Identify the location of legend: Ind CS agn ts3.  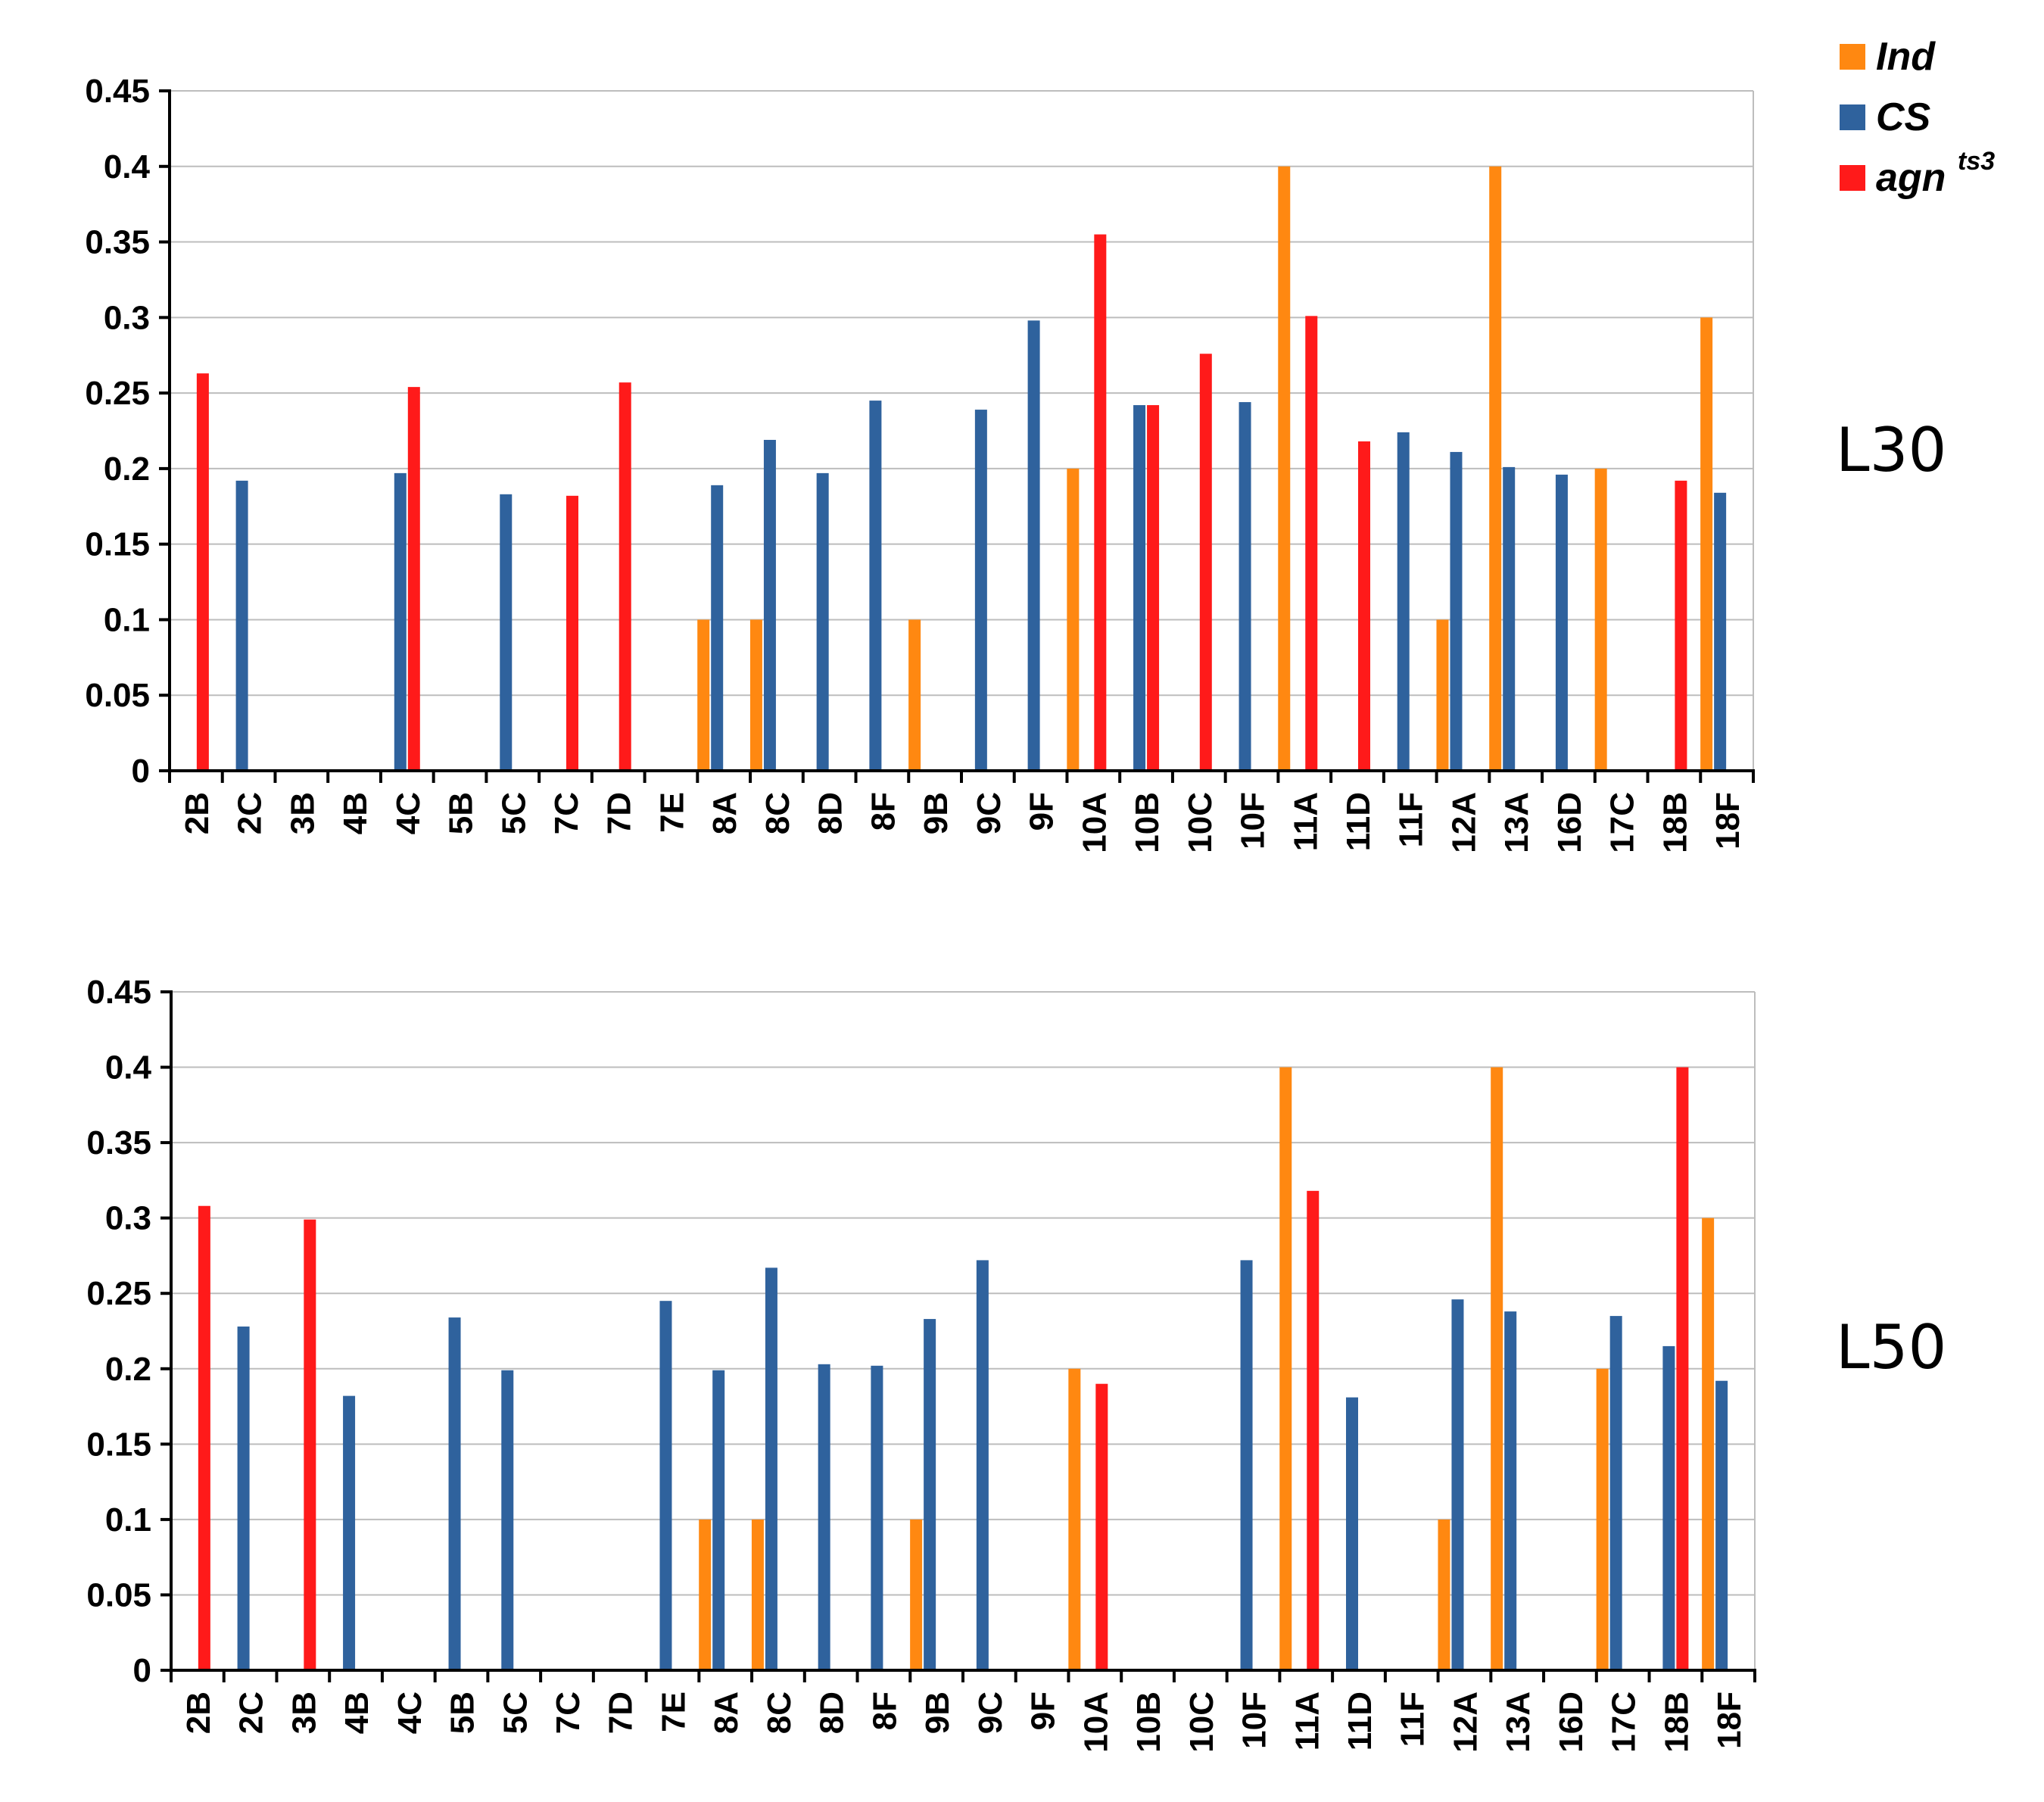
(1918, 117).